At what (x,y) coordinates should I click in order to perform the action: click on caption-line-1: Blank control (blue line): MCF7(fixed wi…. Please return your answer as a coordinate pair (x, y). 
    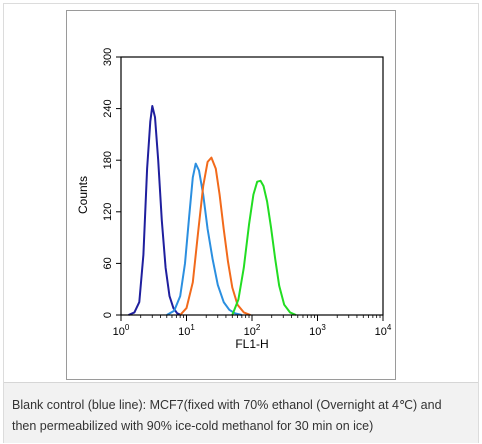
    Looking at the image, I should click on (227, 405).